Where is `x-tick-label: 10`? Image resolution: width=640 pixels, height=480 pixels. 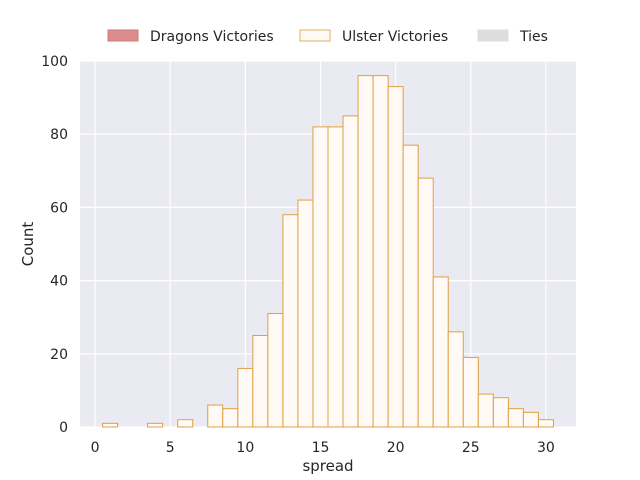
x-tick-label: 10 is located at coordinates (245, 448).